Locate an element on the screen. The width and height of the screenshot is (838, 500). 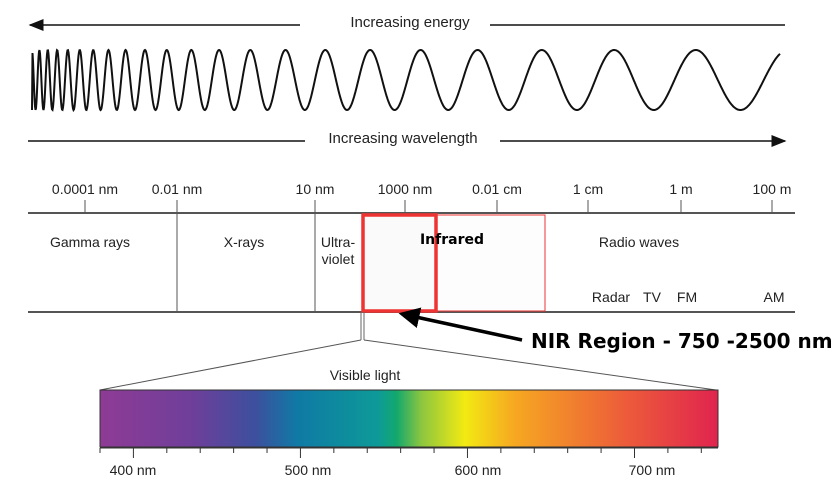
nir-annotation: NIR Region - 750 -2500 nm is located at coordinates (682, 341).